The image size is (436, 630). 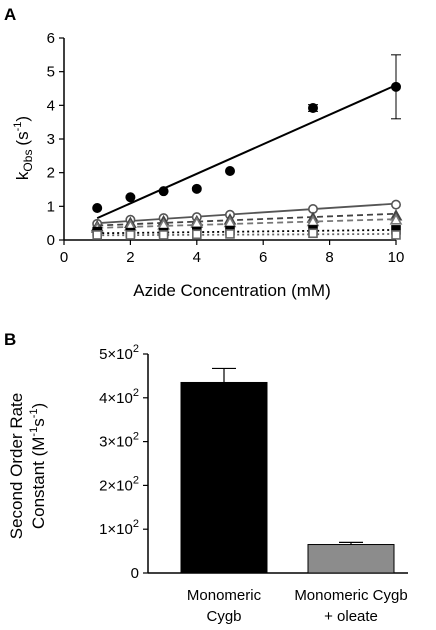 I want to click on category-label-line1: Monomeric Cygb, so click(x=350, y=595).